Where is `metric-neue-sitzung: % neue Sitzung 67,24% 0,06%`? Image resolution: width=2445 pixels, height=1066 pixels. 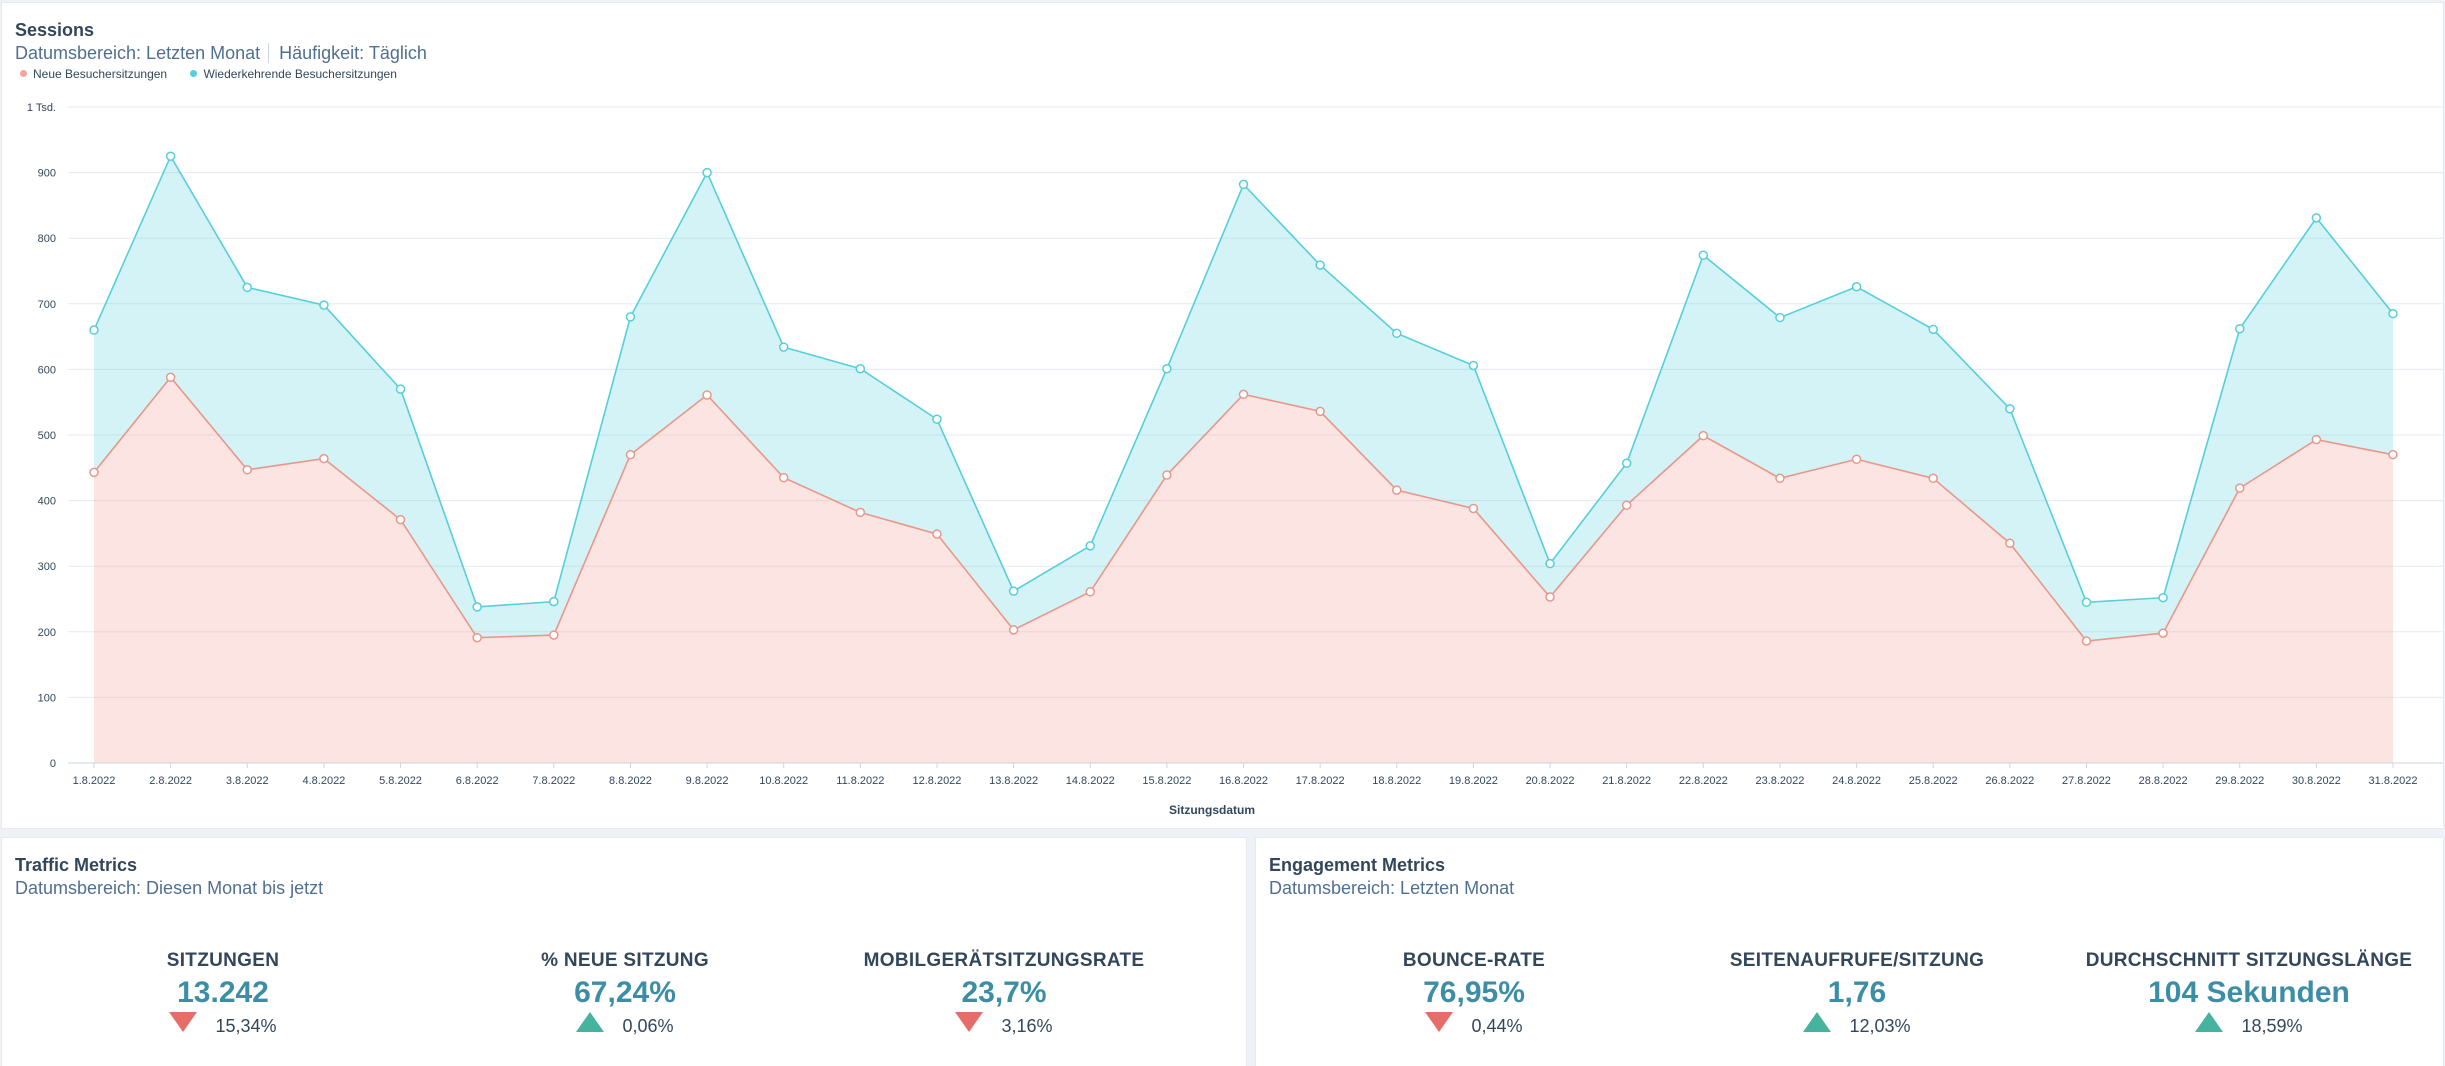 metric-neue-sitzung: % neue Sitzung 67,24% 0,06% is located at coordinates (625, 993).